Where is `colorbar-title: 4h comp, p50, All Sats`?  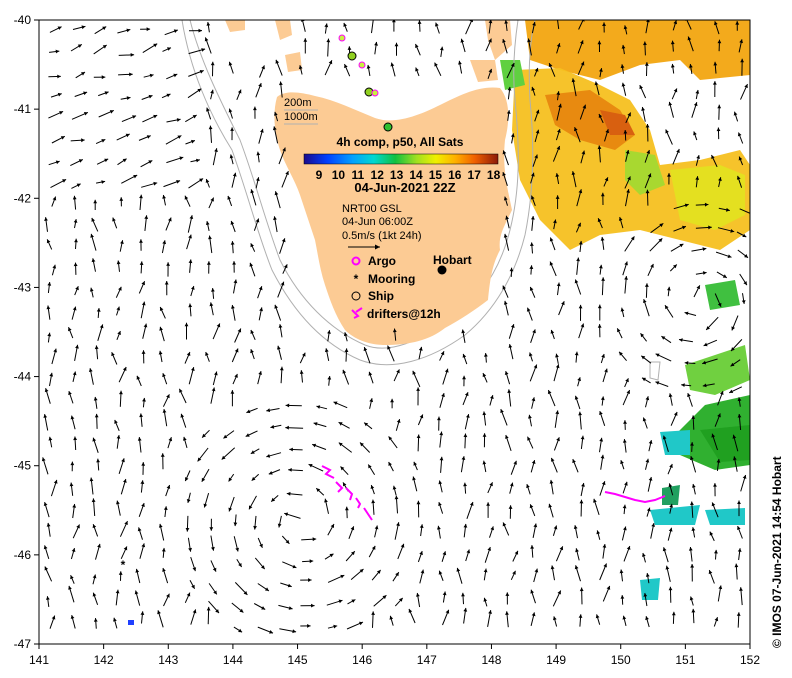 colorbar-title: 4h comp, p50, All Sats is located at coordinates (400, 142).